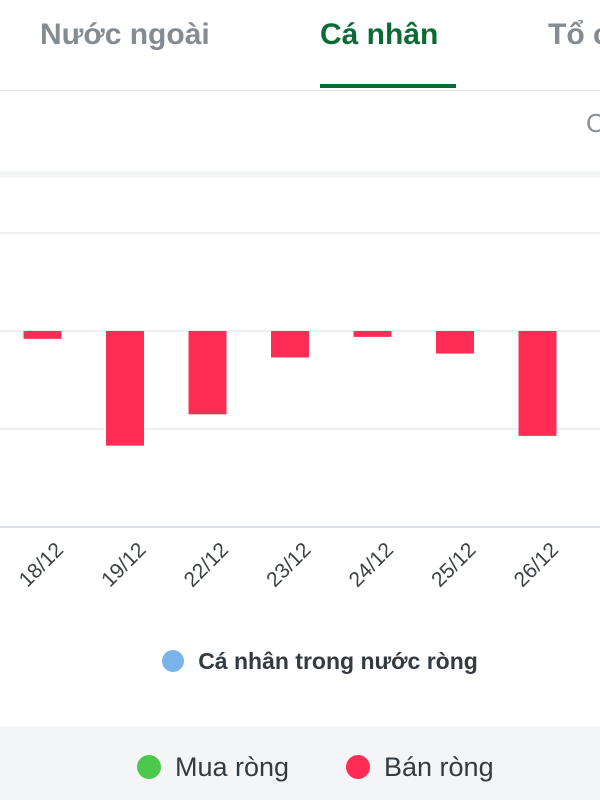  I want to click on series-marker-icon, so click(173, 661).